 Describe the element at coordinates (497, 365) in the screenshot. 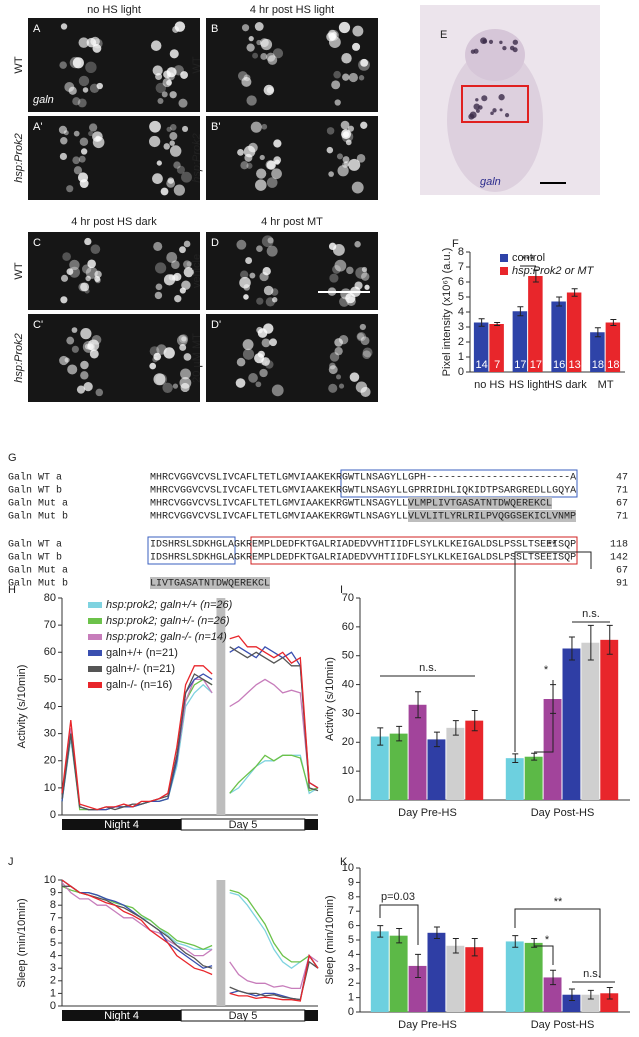

I see `bar-n-label: 7` at that location.